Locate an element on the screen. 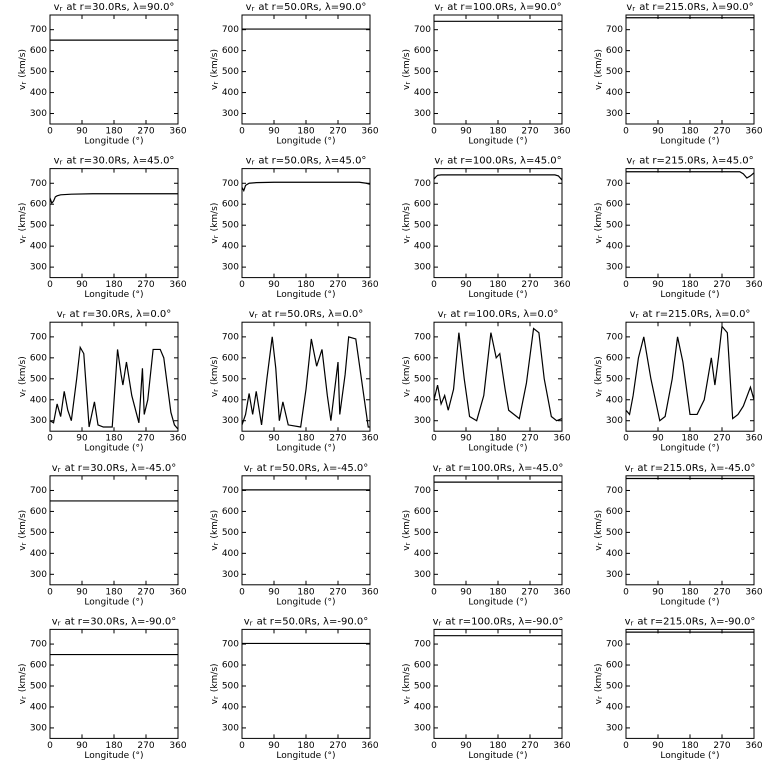  label-text: at r=50.0Rs, λ=-45.0° is located at coordinates (313, 468).